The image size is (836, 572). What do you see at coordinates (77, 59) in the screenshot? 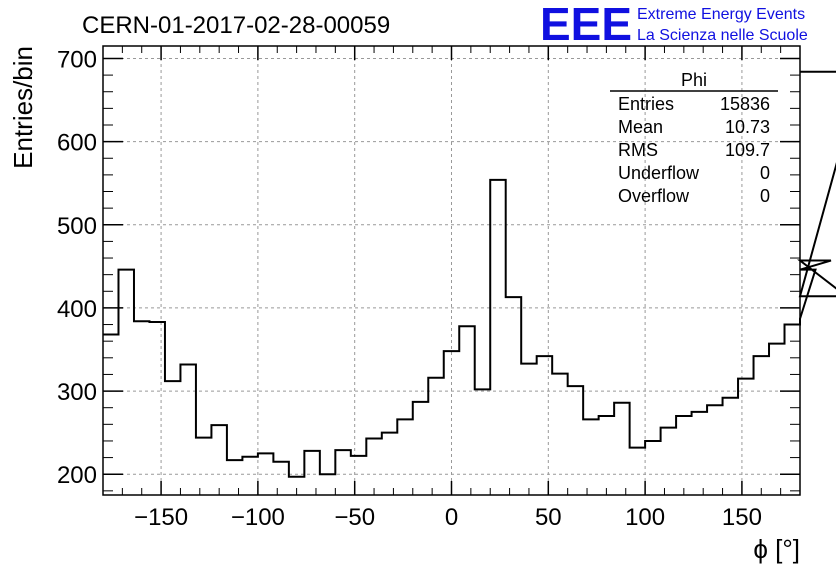
I see `y-tick-label: 700` at bounding box center [77, 59].